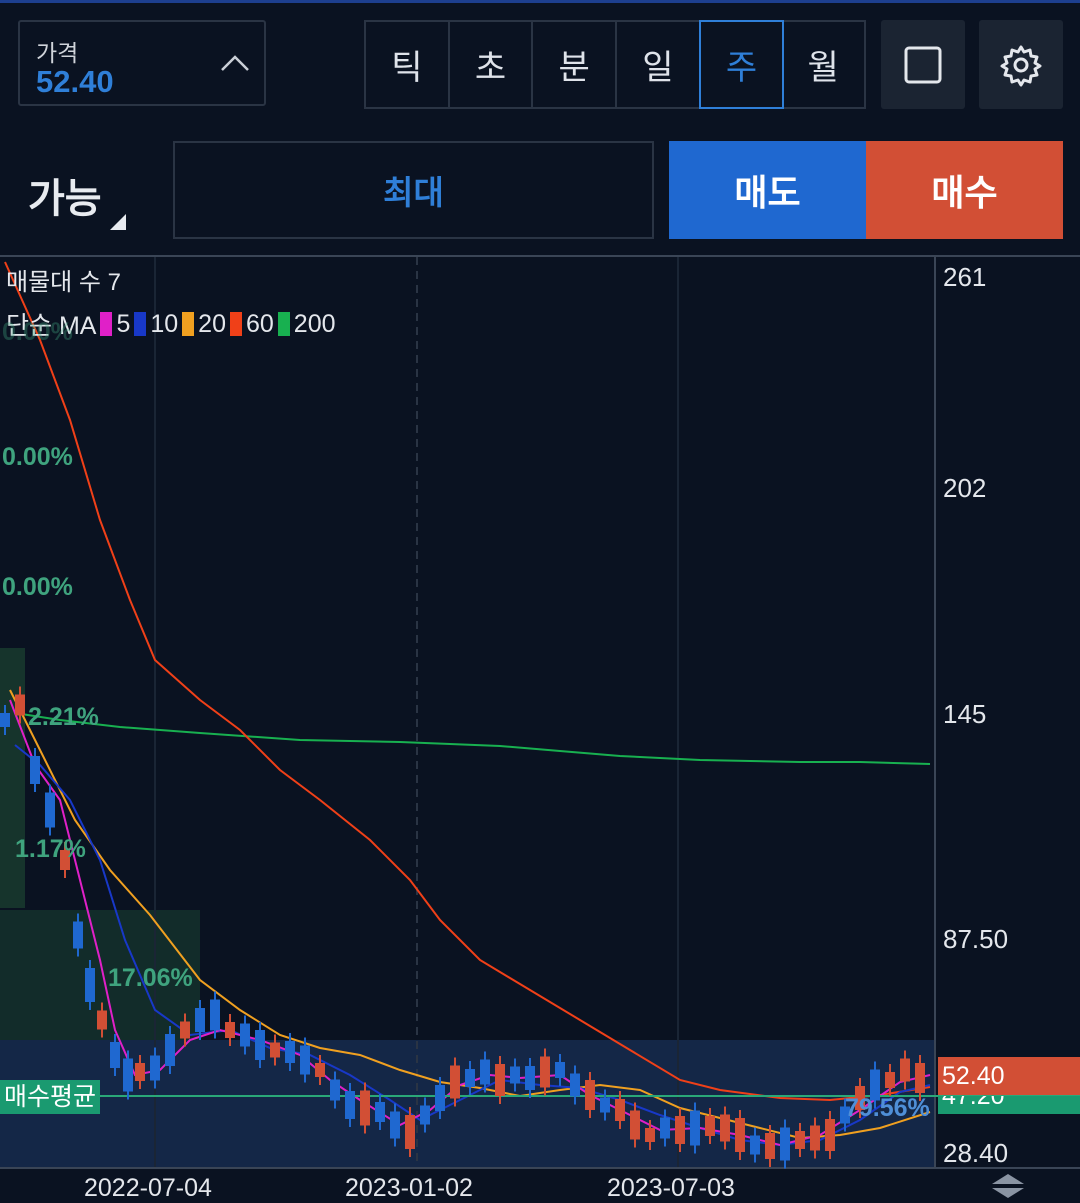  What do you see at coordinates (767, 190) in the screenshot?
I see `sell-button: 매도` at bounding box center [767, 190].